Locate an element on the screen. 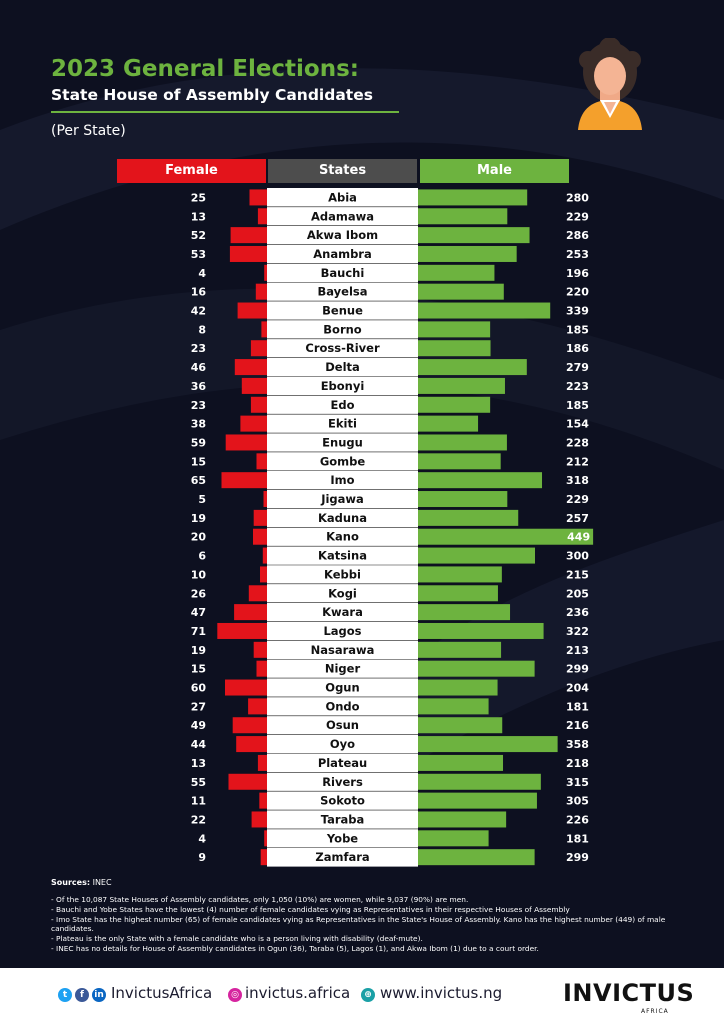 The width and height of the screenshot is (724, 1024). linkedin-icon: in is located at coordinates (99, 995).